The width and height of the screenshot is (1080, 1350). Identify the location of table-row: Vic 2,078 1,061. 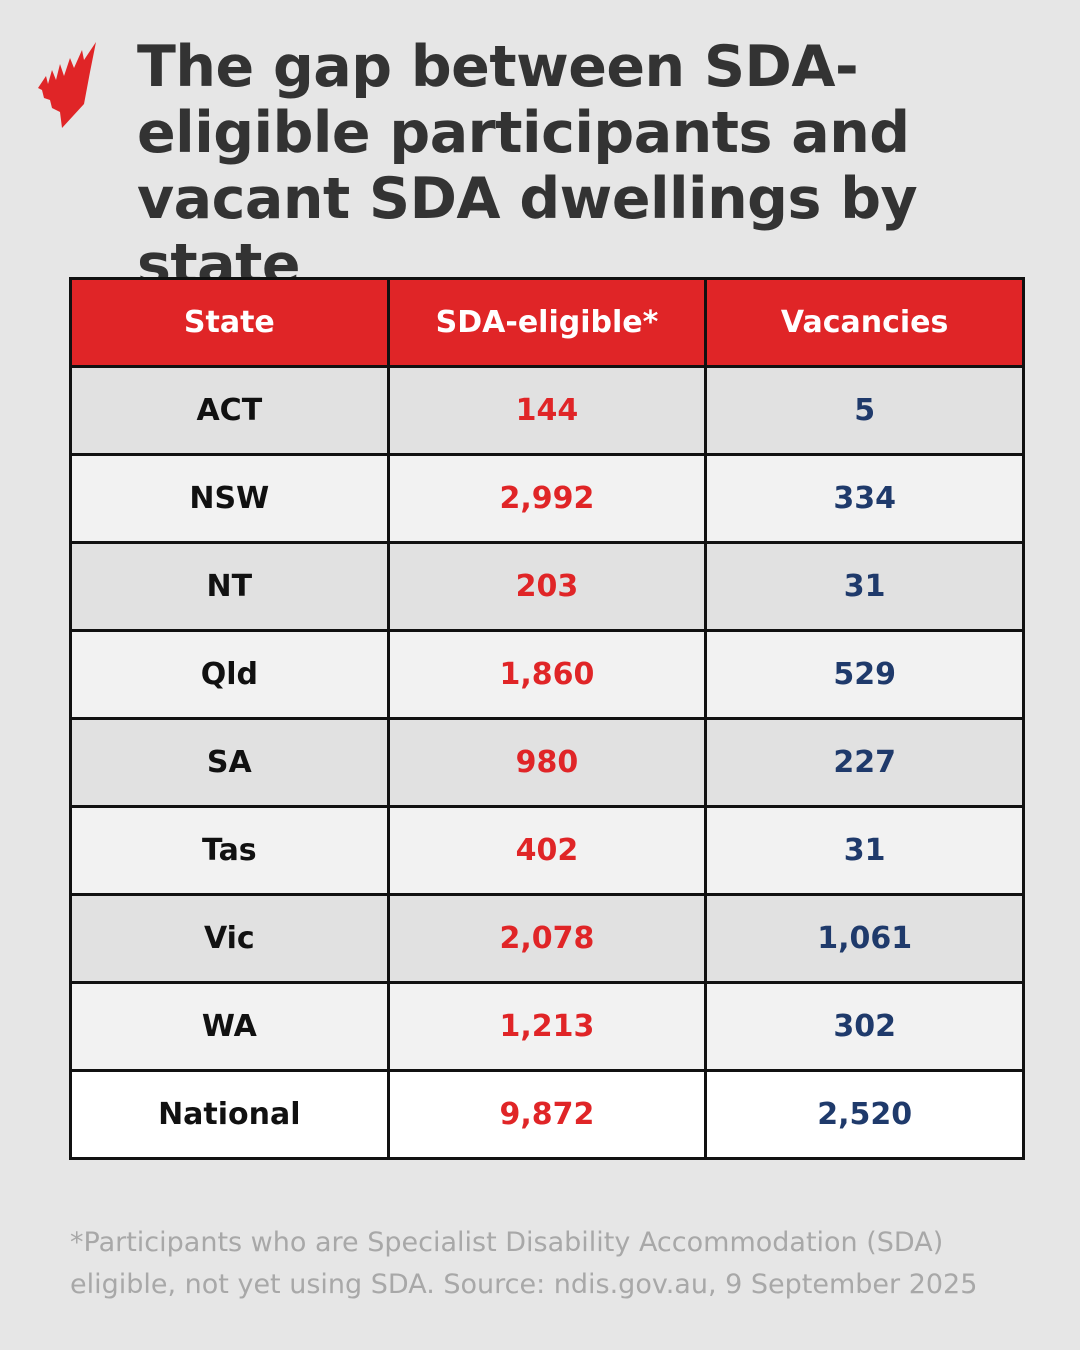
(547, 938).